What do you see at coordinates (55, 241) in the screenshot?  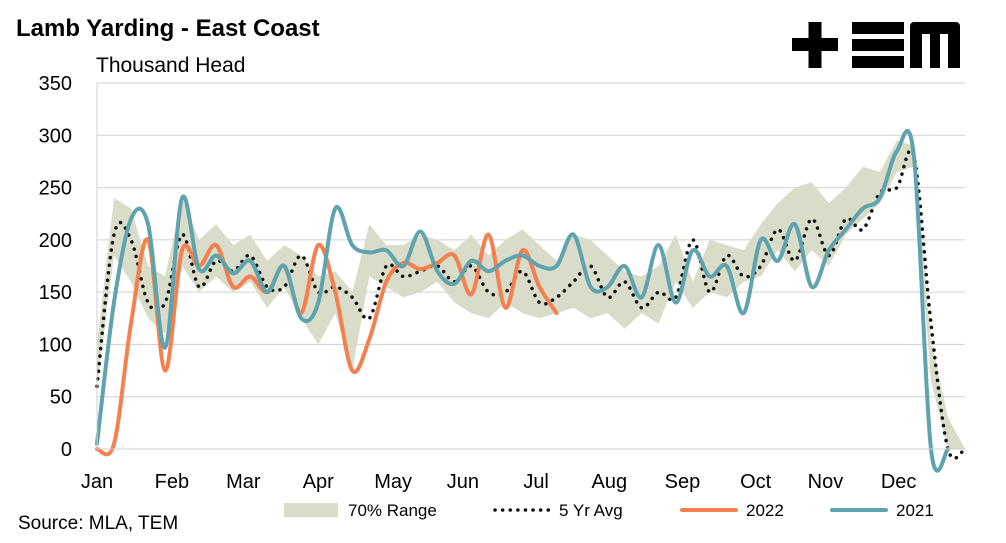 I see `y-tick-label: 200` at bounding box center [55, 241].